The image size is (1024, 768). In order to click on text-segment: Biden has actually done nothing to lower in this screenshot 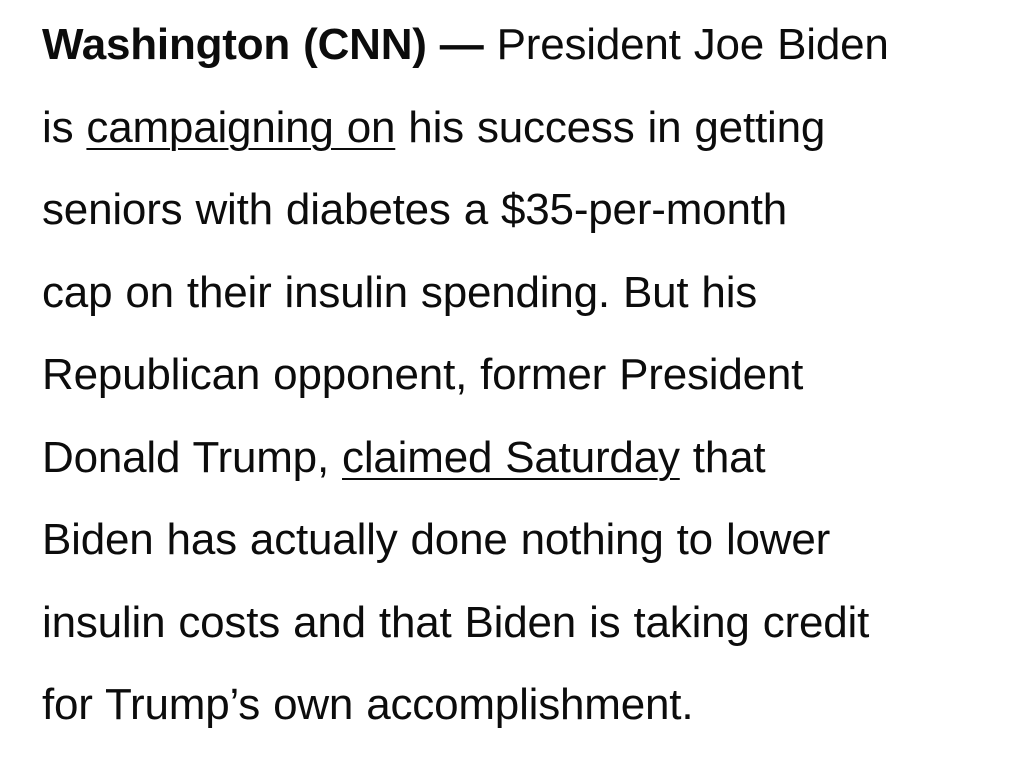, I will do `click(436, 539)`.